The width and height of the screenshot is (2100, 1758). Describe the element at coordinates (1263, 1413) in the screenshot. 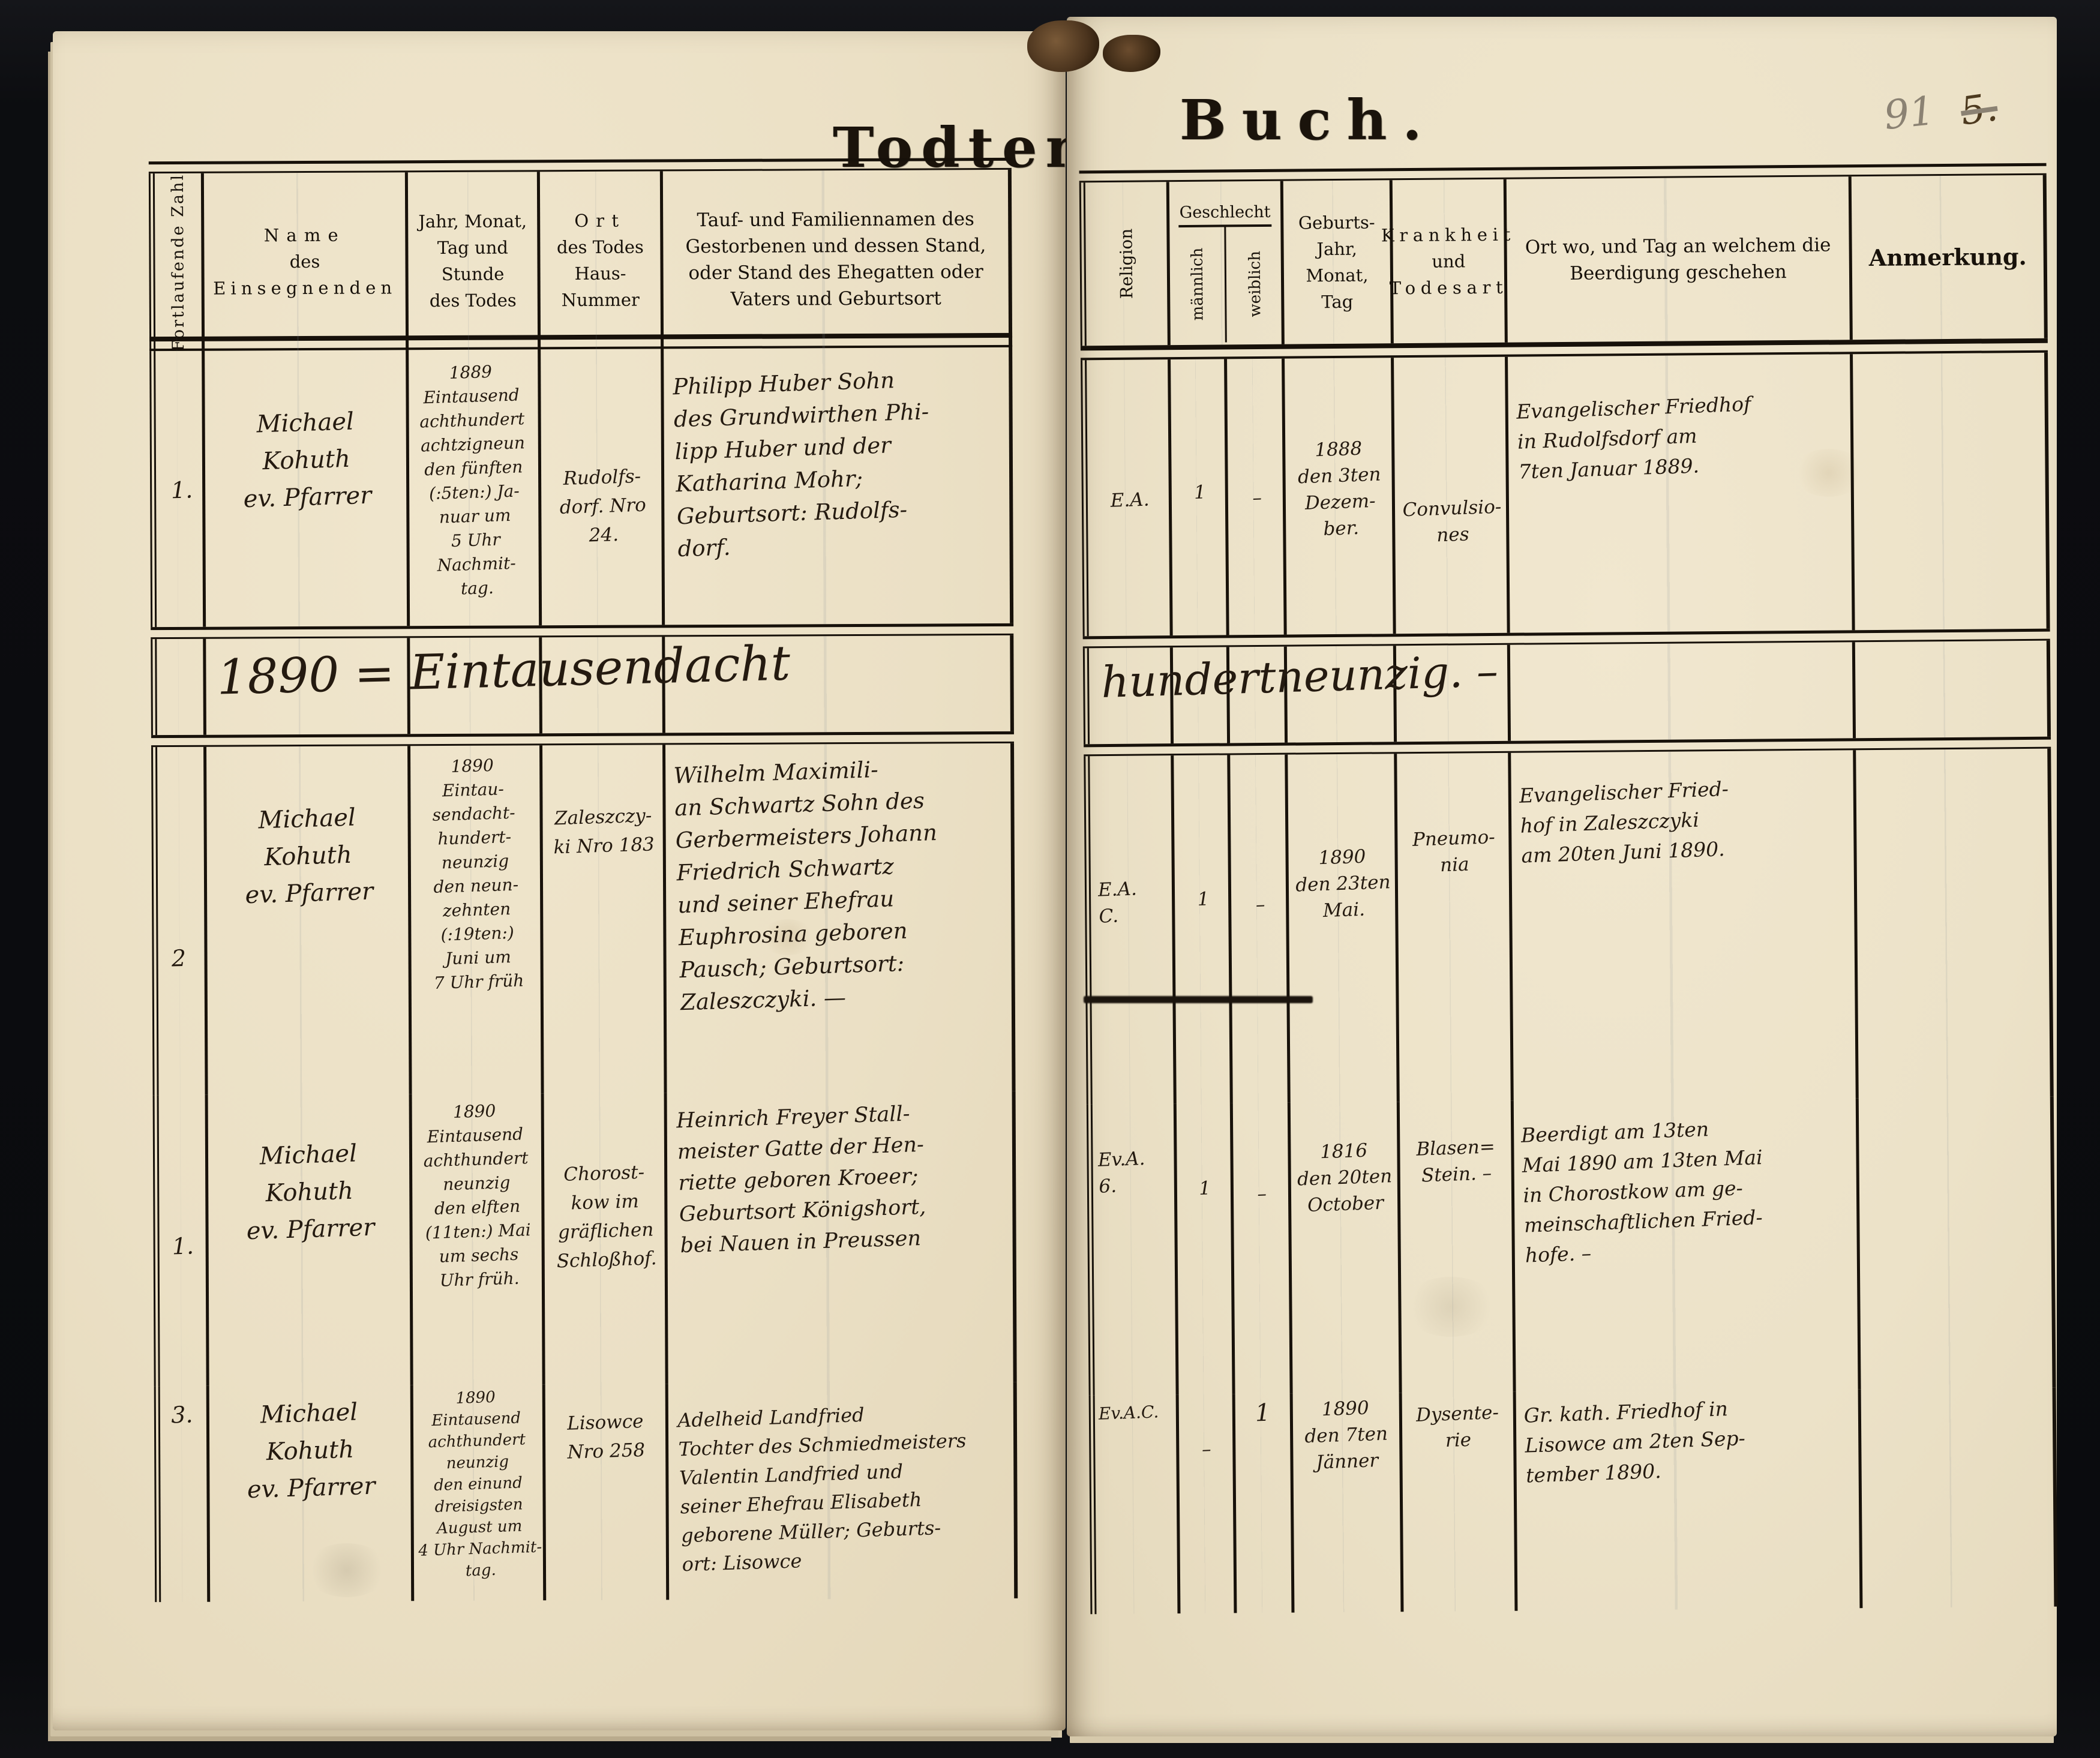

I see `weiblich-value: 1` at that location.